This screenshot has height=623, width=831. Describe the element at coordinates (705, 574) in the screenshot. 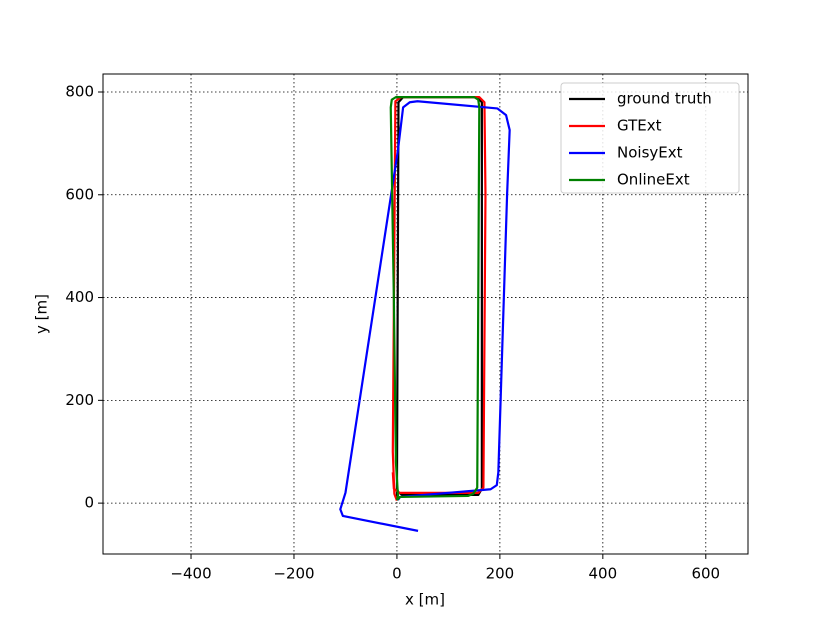

I see `x-tick-label: 600` at that location.